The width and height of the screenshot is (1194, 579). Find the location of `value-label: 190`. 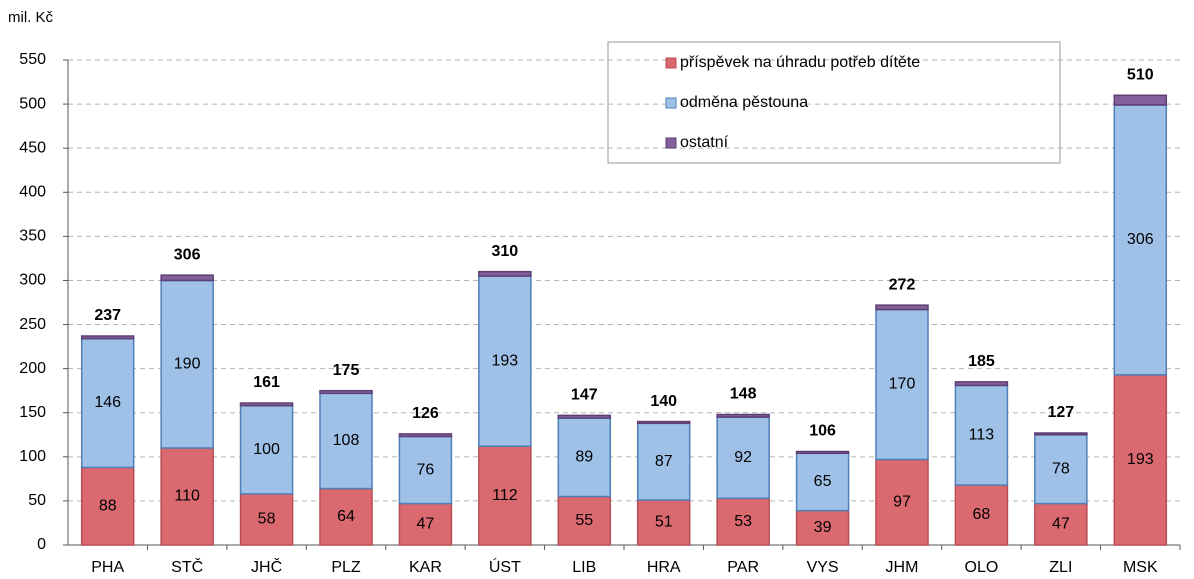

value-label: 190 is located at coordinates (187, 363).